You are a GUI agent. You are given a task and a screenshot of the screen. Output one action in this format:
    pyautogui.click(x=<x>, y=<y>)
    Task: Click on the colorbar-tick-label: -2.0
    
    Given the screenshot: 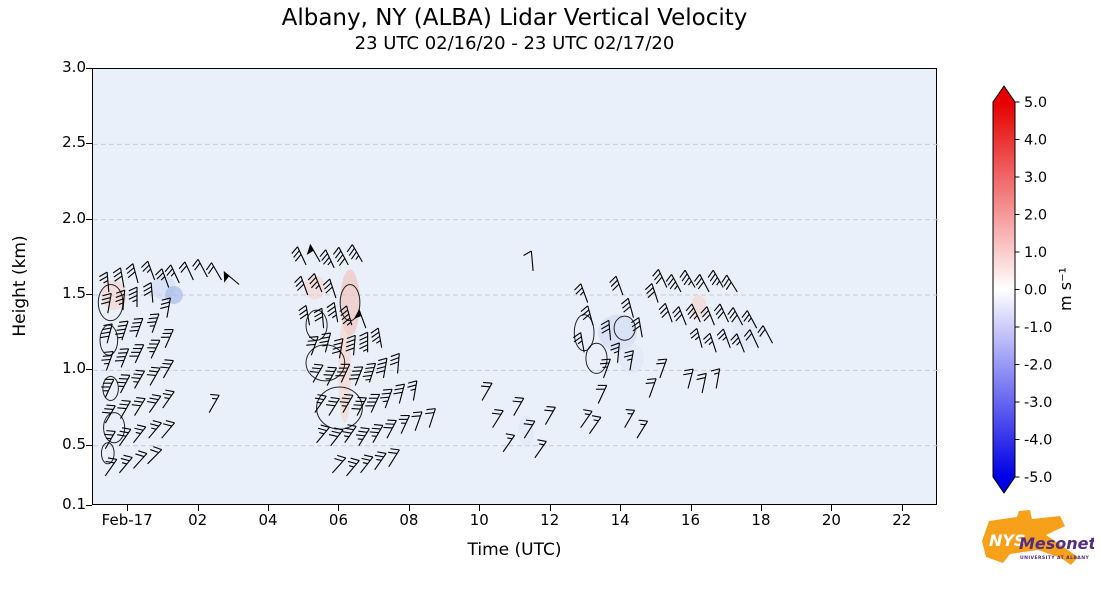 What is the action you would take?
    pyautogui.click(x=1038, y=366)
    